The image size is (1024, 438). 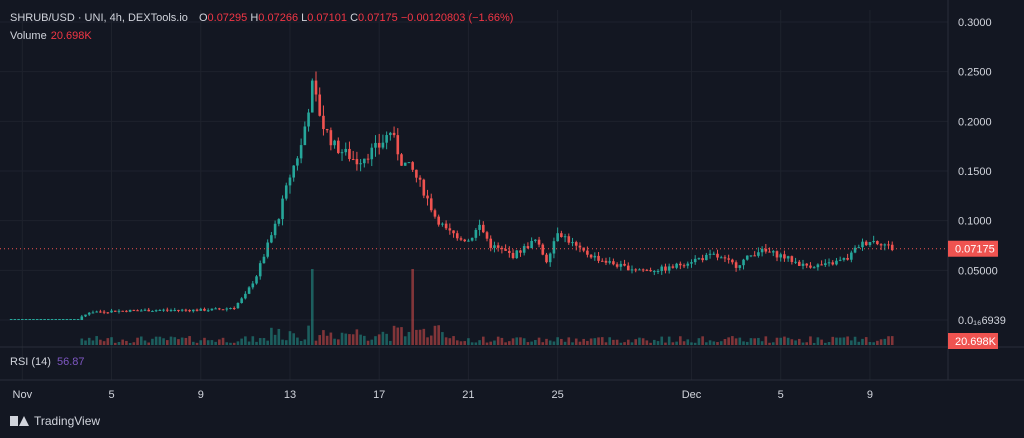 What do you see at coordinates (71, 36) in the screenshot?
I see `volume-value: 20.698K` at bounding box center [71, 36].